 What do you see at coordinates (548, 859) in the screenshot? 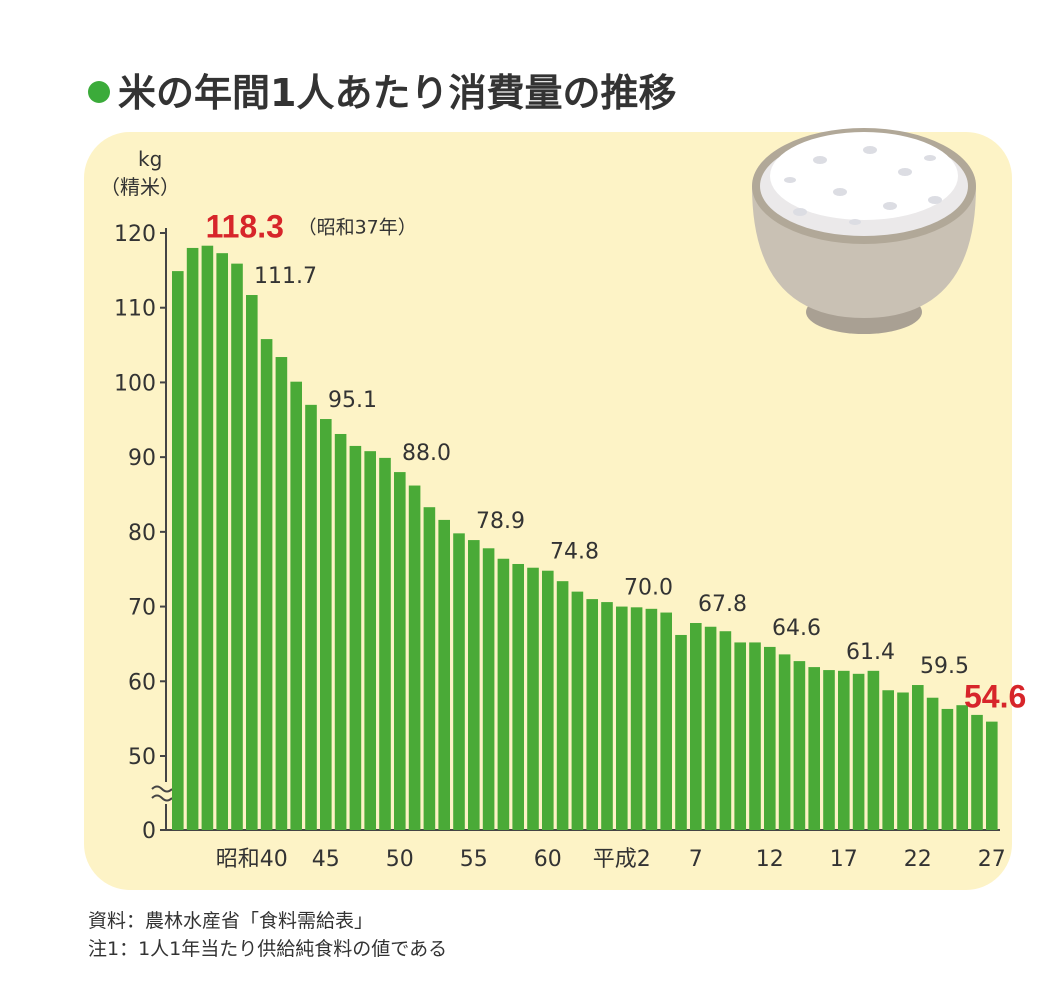
I see `x-tick-label: 60` at bounding box center [548, 859].